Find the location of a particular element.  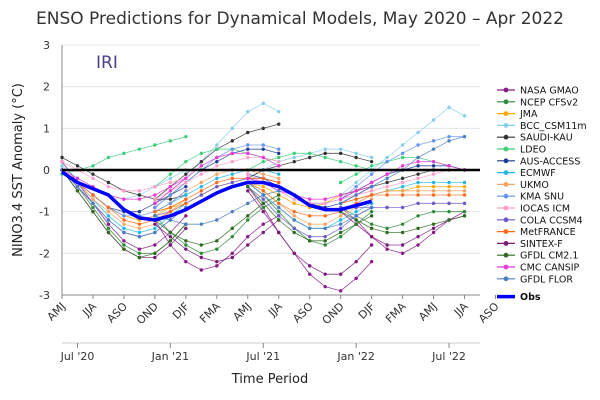

legend-label: BCC_CSM11m is located at coordinates (553, 126).